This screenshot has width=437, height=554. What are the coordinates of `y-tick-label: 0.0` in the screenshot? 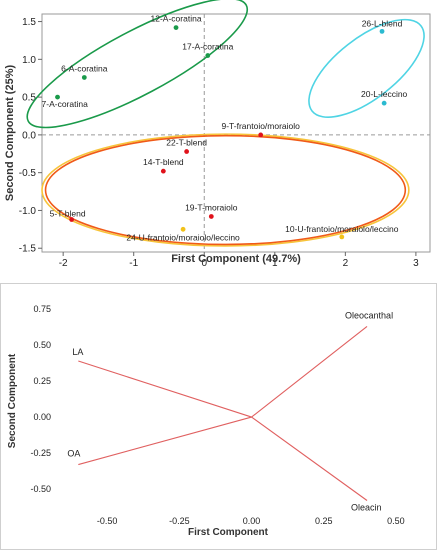 It's located at (29, 135).